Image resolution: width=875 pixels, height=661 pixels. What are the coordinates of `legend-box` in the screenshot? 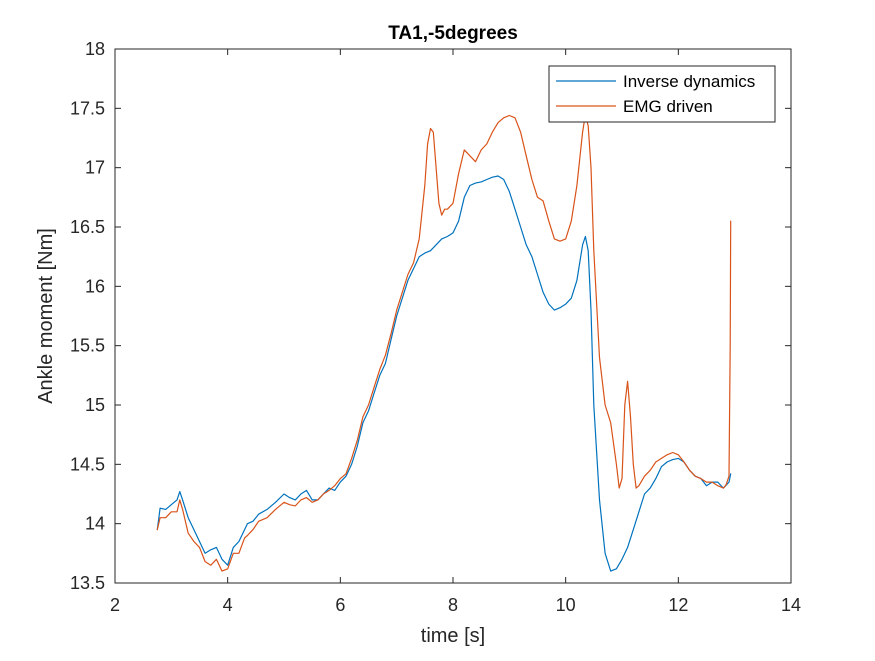 It's located at (662, 94).